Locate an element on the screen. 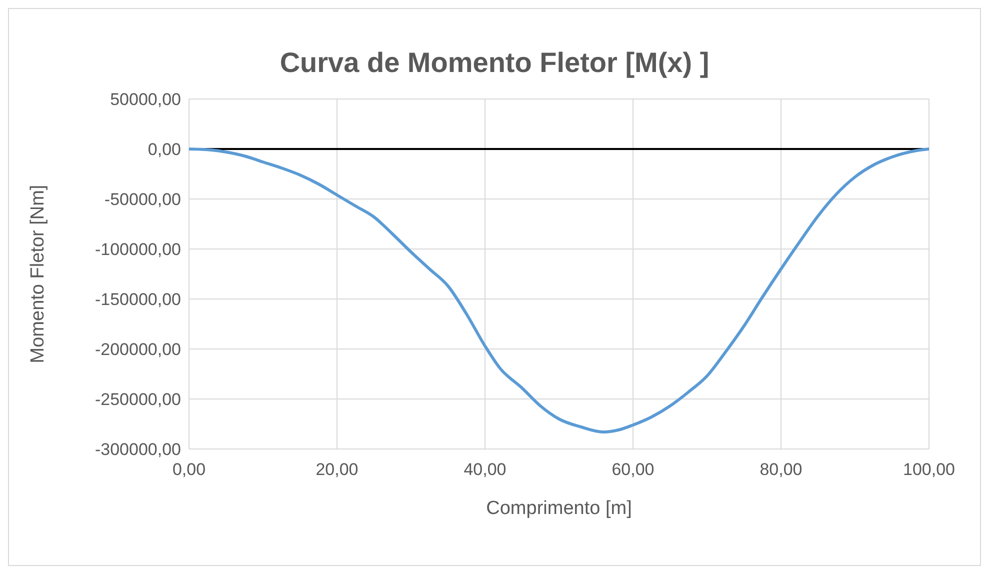 This screenshot has height=574, width=989. x-tick-label: 40,00 is located at coordinates (485, 470).